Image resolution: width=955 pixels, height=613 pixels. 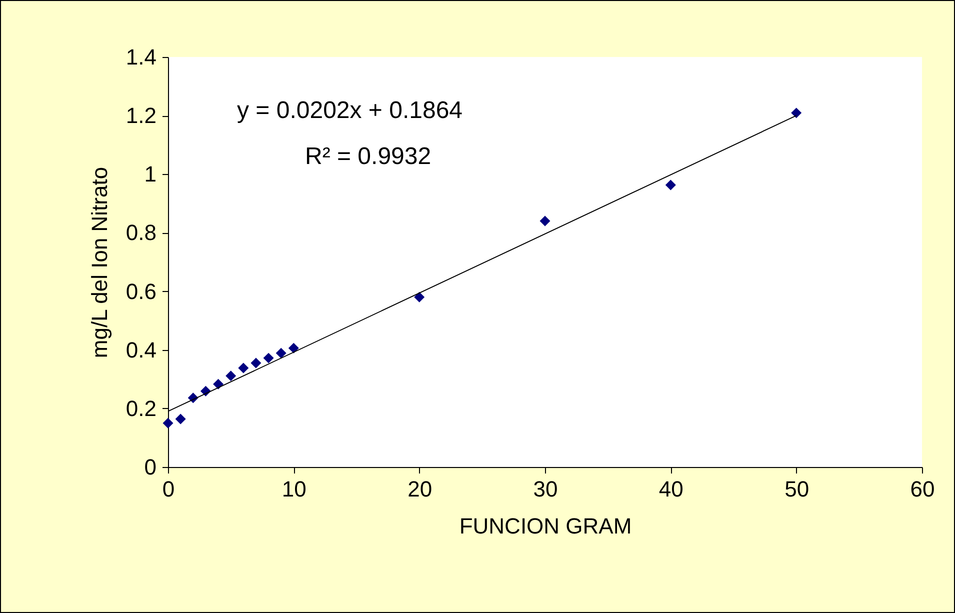 What do you see at coordinates (368, 156) in the screenshot?
I see `annotation: R² = 0.9932` at bounding box center [368, 156].